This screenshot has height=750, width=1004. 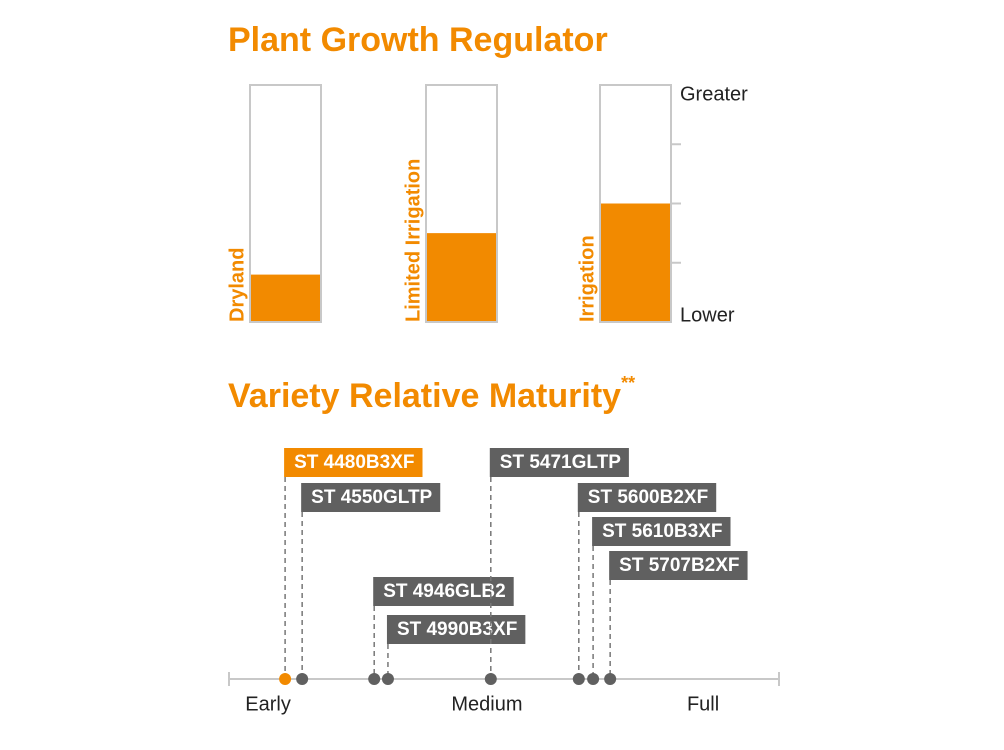 I want to click on x-tick-label: Full, so click(x=703, y=704).